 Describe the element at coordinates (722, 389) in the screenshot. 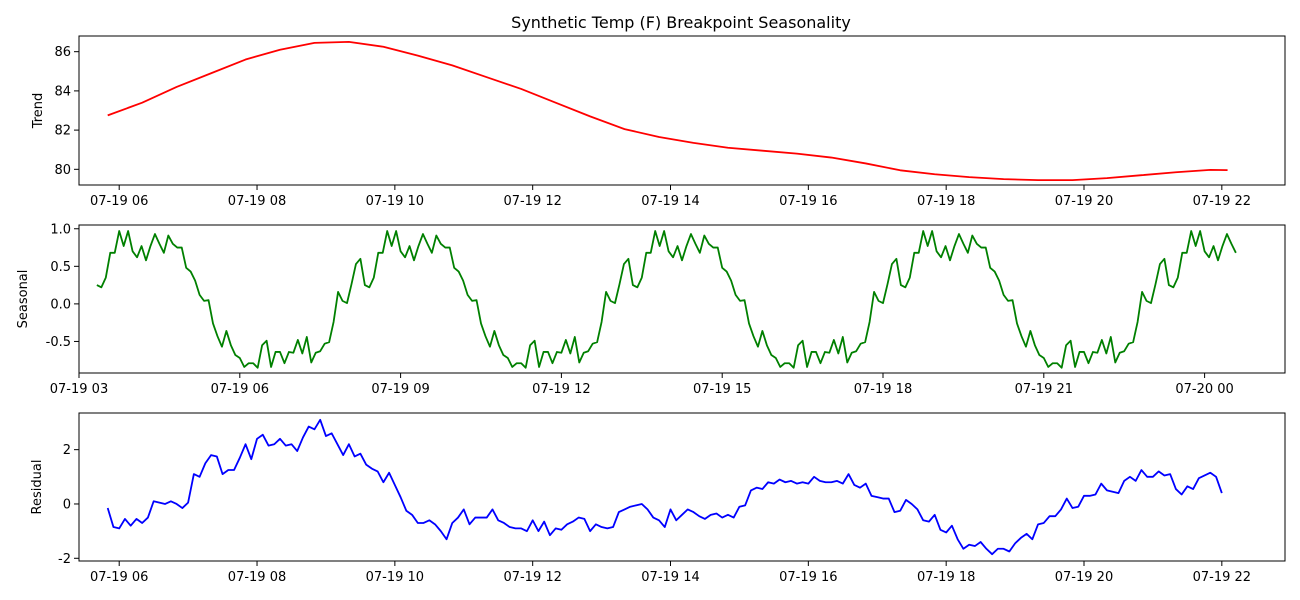

I see `seasonal-x-tick-label: 07-19 15` at that location.